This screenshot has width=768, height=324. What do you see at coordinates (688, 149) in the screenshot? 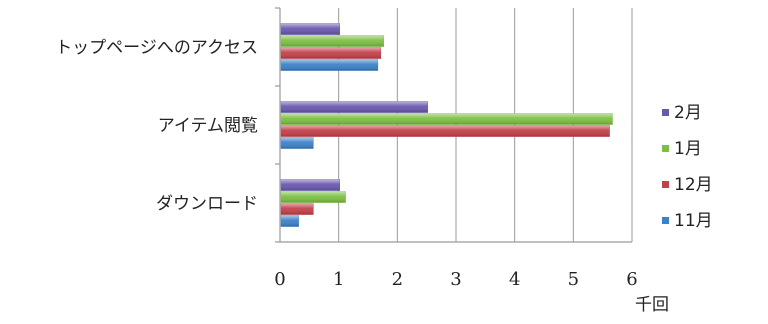
I see `legend-entry-label: 1月` at bounding box center [688, 149].